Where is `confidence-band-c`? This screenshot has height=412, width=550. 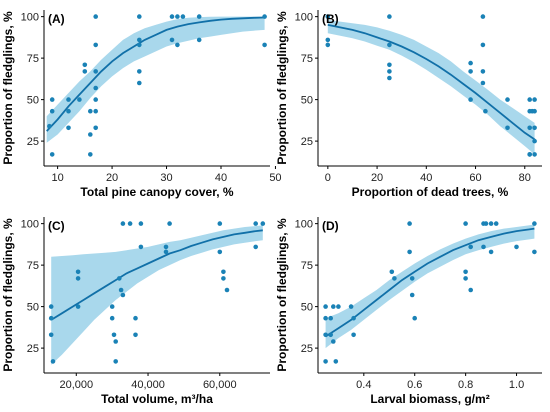
confidence-band-c is located at coordinates (157, 295).